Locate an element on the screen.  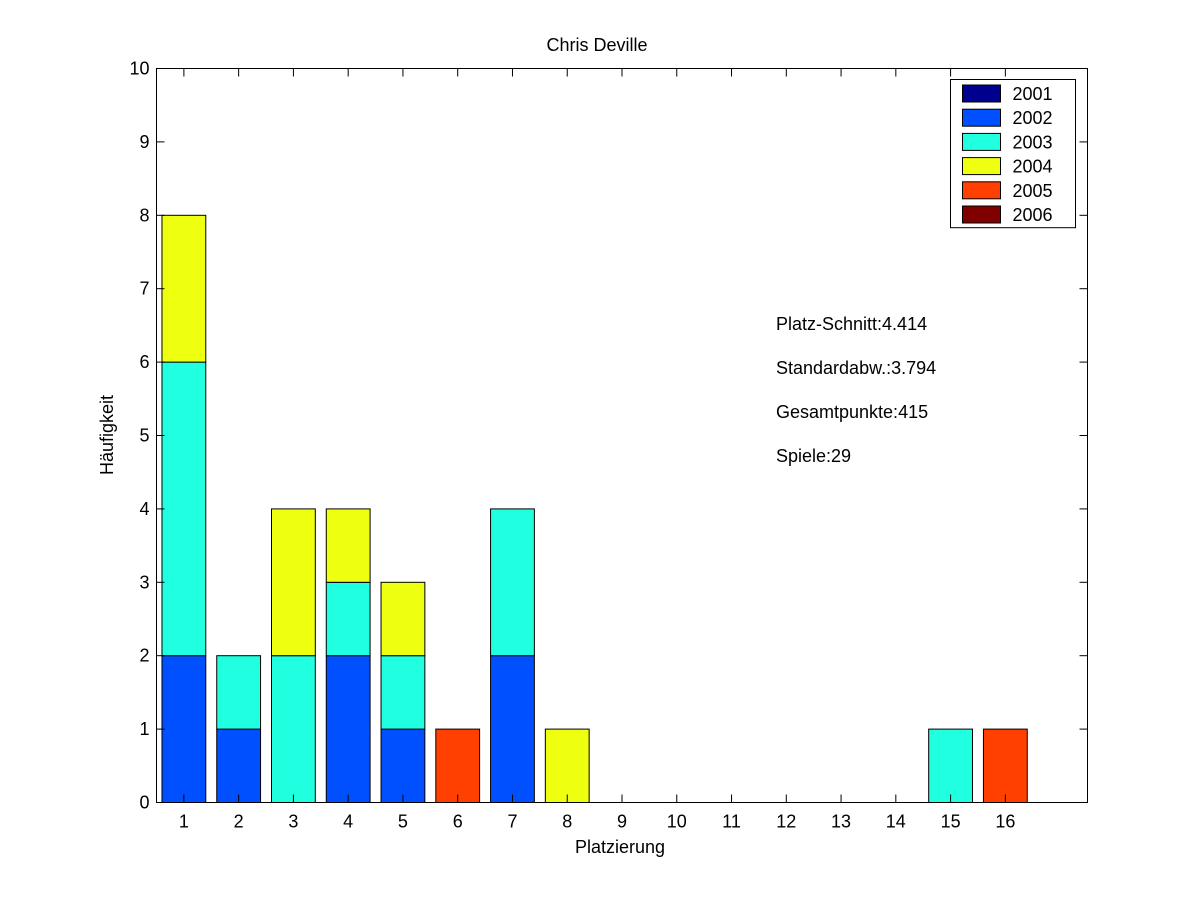
legend-label-2006: 2006 is located at coordinates (1033, 215).